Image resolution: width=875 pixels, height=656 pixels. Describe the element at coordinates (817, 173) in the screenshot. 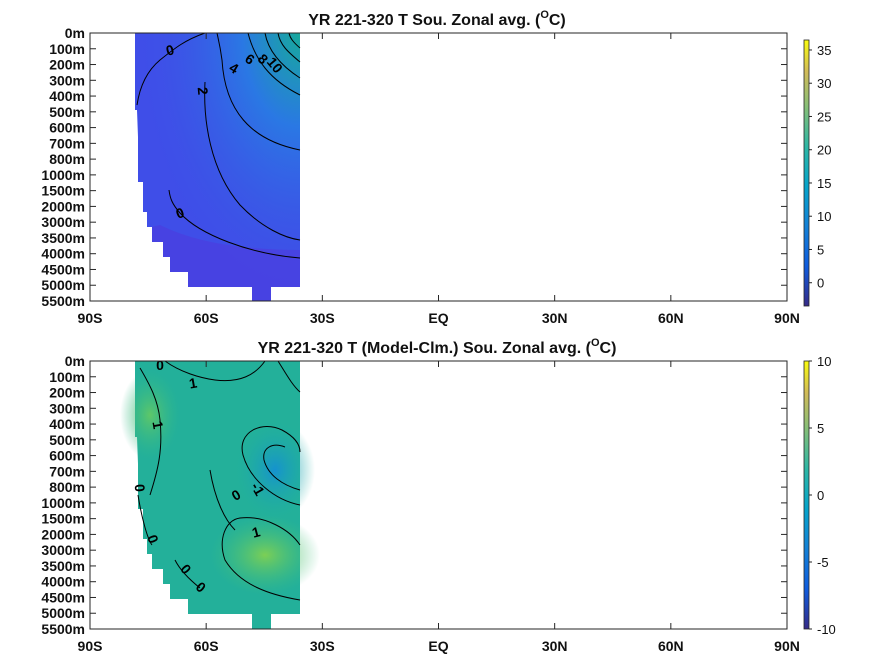

I see `panel1-colorbar: 35 30 25 20 15 10 5 0` at that location.